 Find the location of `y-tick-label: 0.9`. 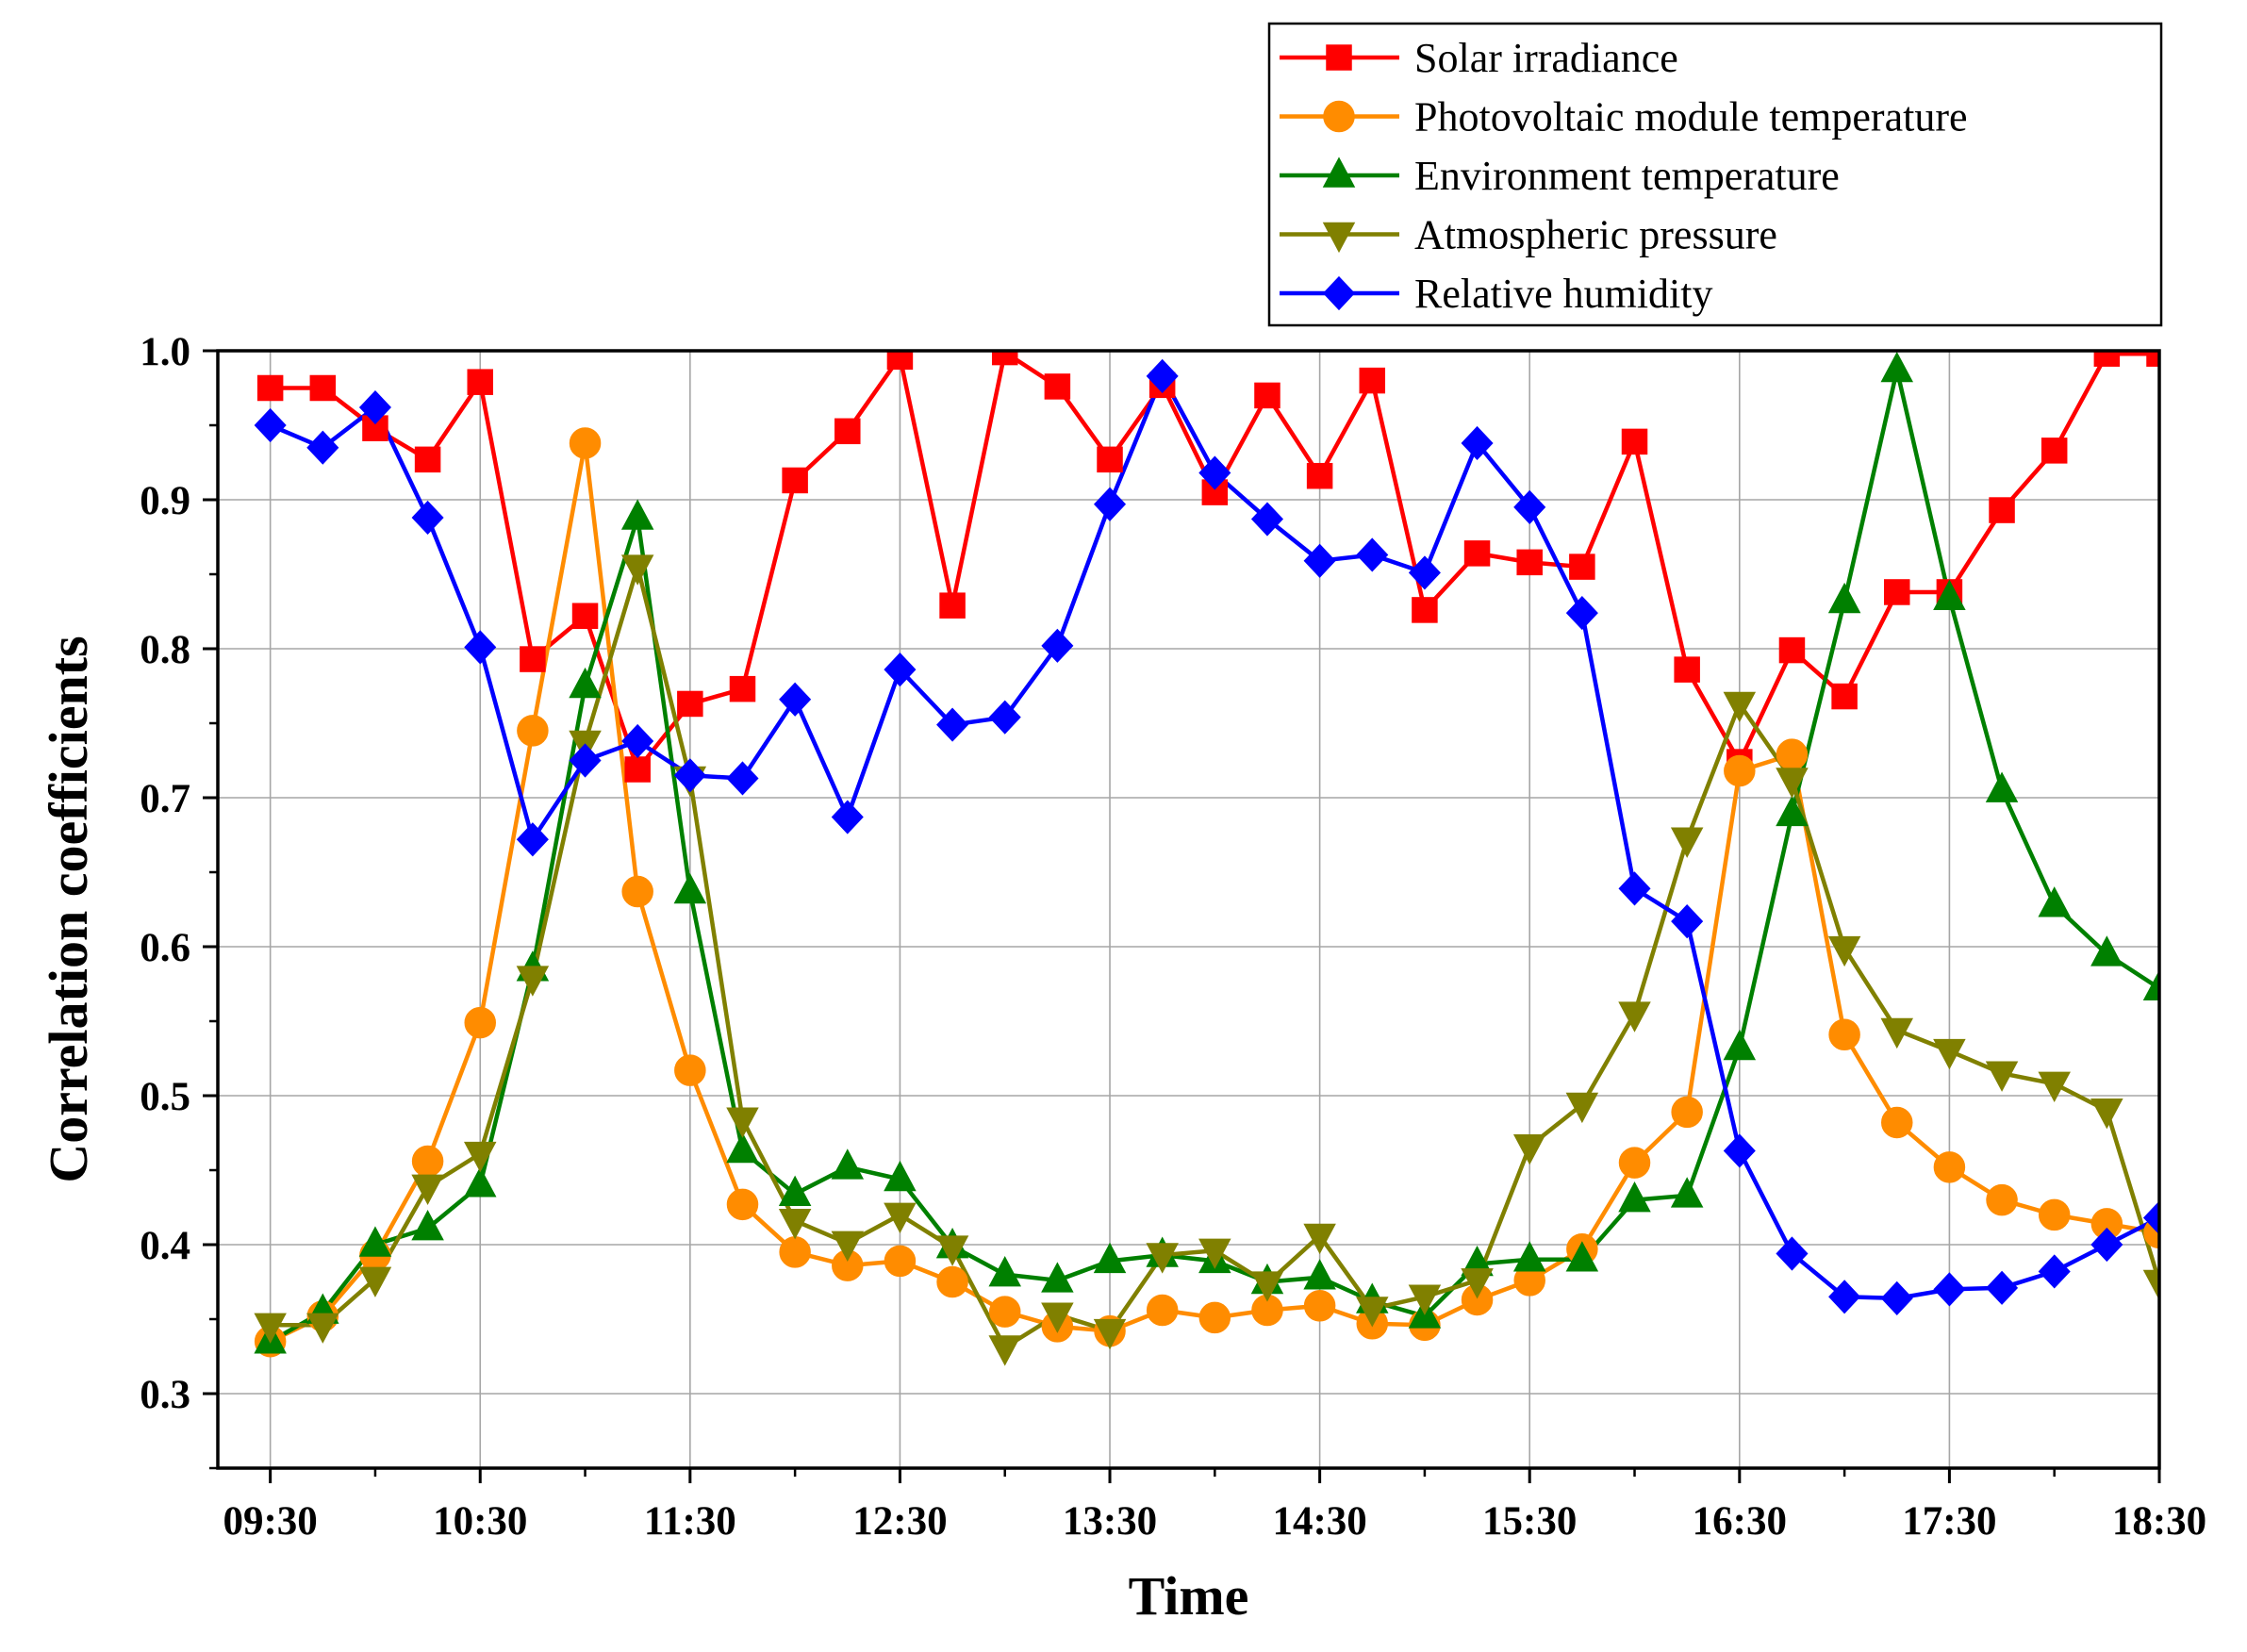

y-tick-label: 0.9 is located at coordinates (165, 501).